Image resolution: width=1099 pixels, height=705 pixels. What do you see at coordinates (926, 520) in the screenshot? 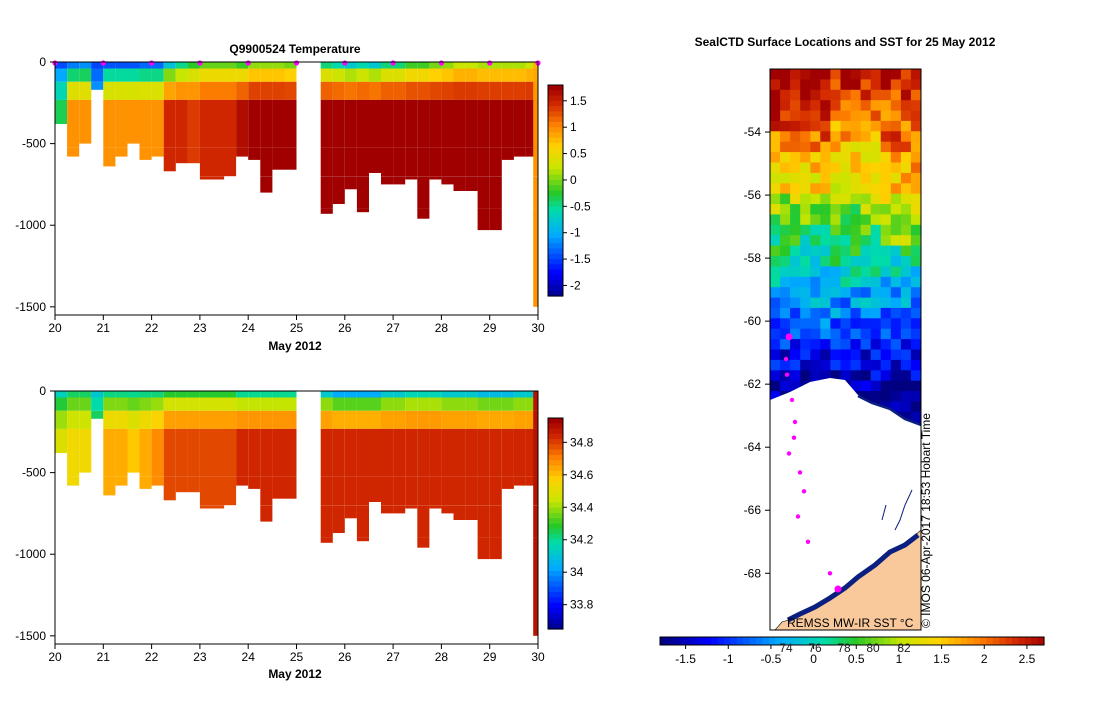
I see `map-credit: © IMOS 06-Apr-2017 18:53 Hobart Time` at bounding box center [926, 520].